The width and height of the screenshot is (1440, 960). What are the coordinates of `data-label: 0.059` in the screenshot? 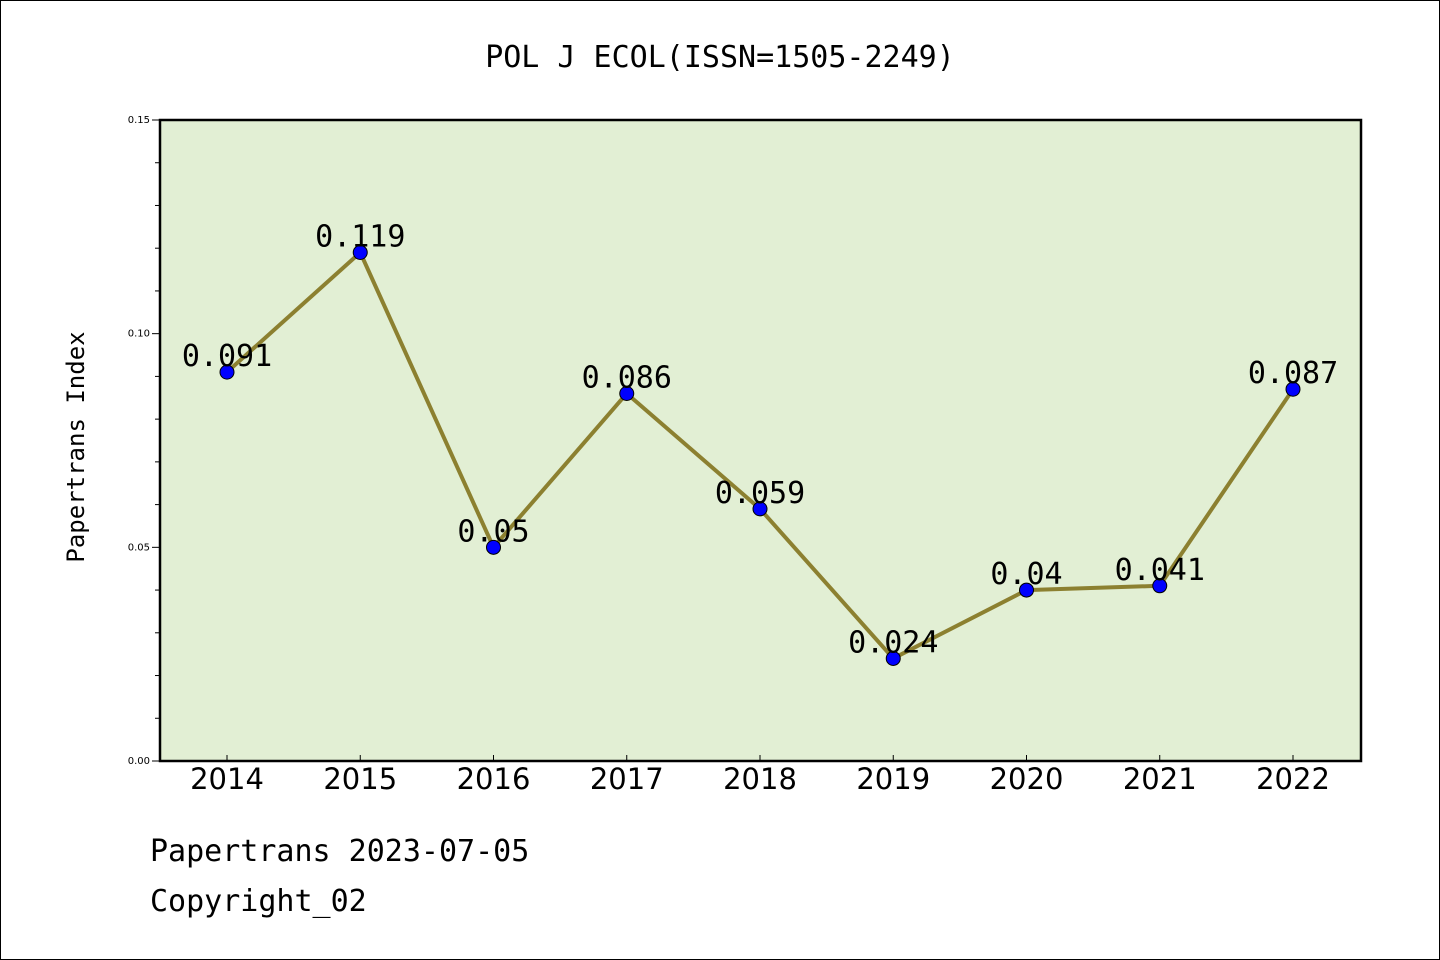 It's located at (760, 493).